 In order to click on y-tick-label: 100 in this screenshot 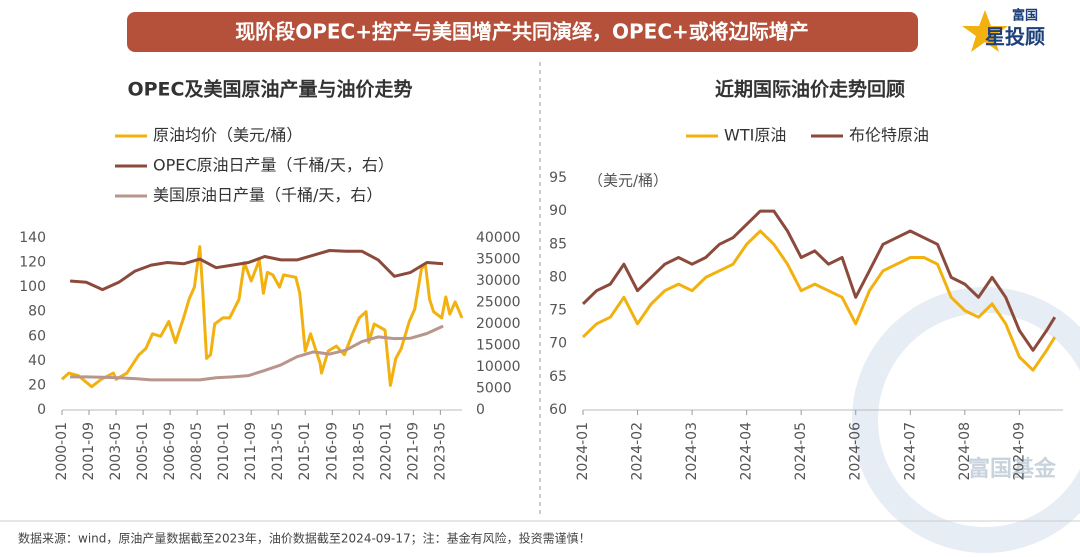, I will do `click(32, 287)`.